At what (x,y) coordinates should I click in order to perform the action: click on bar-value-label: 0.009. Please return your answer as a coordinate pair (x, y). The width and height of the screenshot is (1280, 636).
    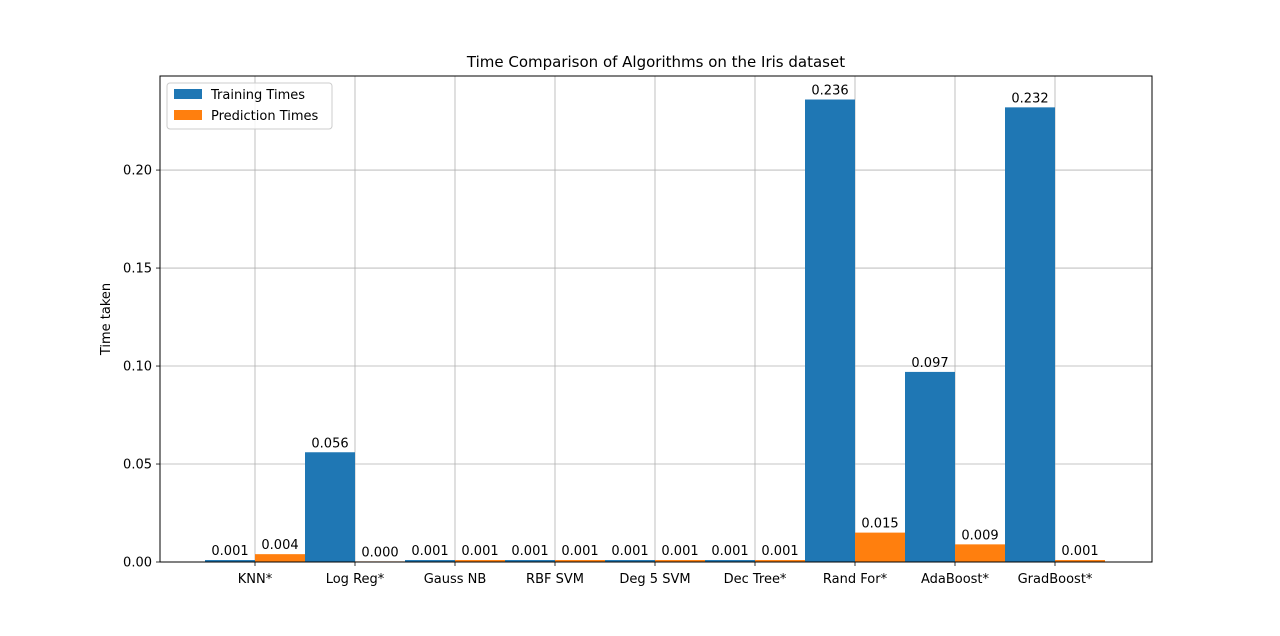
    Looking at the image, I should click on (979, 535).